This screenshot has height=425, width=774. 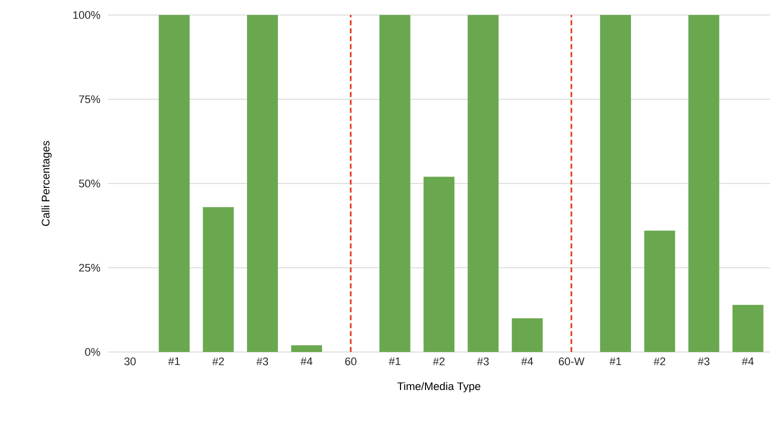 I want to click on y-tick-label: 25%, so click(x=89, y=268).